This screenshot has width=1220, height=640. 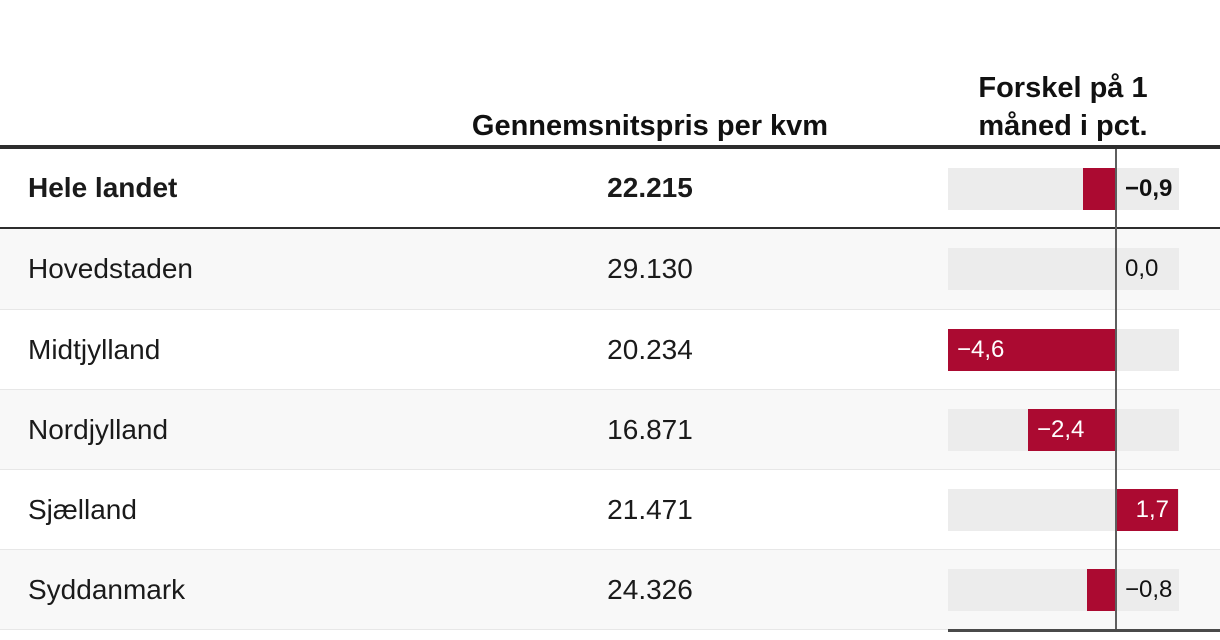 I want to click on table-row: Nordjylland 16.871 −2,4, so click(x=610, y=429).